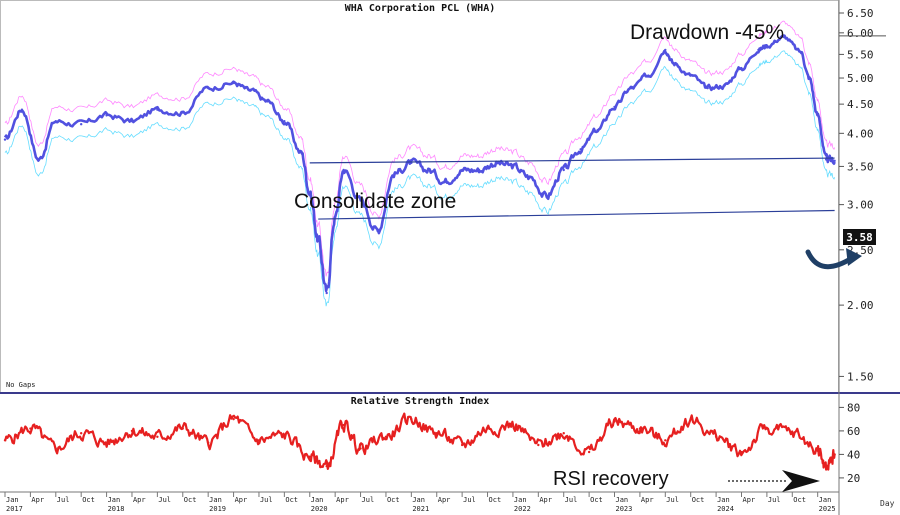 The height and width of the screenshot is (515, 900). What do you see at coordinates (707, 32) in the screenshot?
I see `drawdown-annotation: Drawdown -45%` at bounding box center [707, 32].